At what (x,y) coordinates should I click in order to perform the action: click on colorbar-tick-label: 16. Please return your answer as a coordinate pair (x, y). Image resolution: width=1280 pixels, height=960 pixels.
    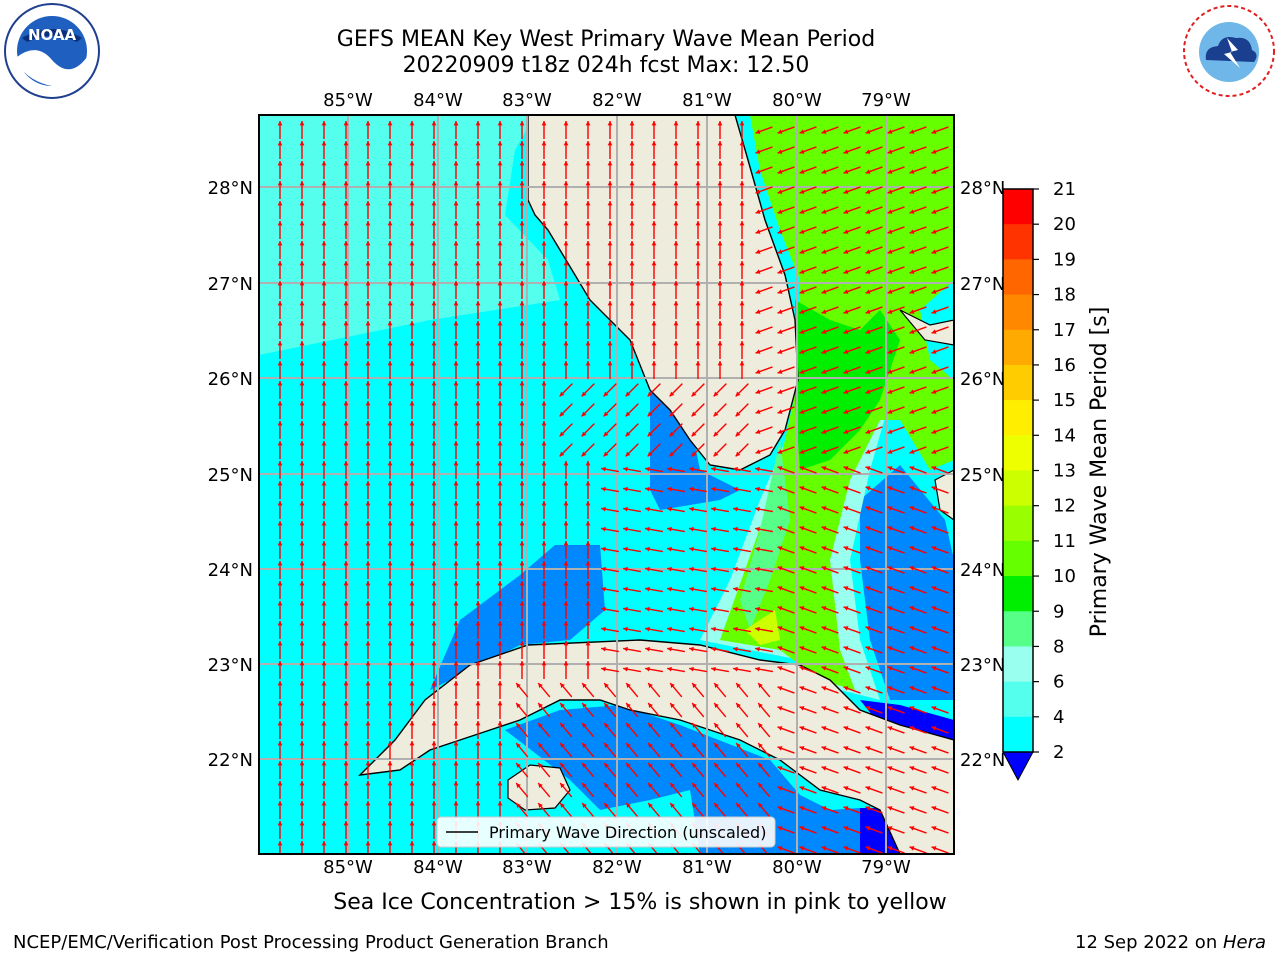
    Looking at the image, I should click on (1064, 365).